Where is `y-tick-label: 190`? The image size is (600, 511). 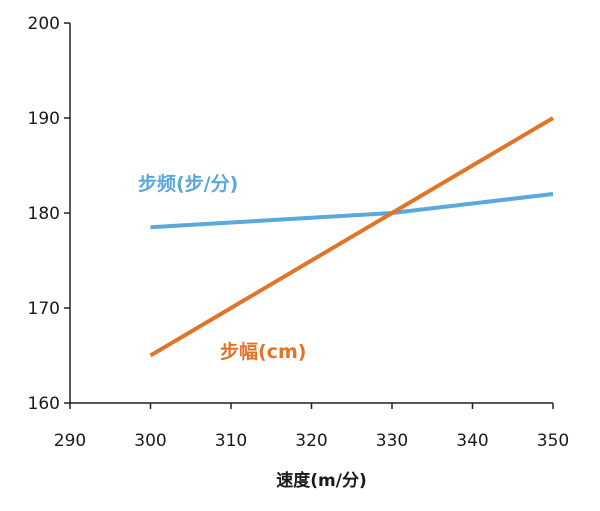
y-tick-label: 190 is located at coordinates (44, 119).